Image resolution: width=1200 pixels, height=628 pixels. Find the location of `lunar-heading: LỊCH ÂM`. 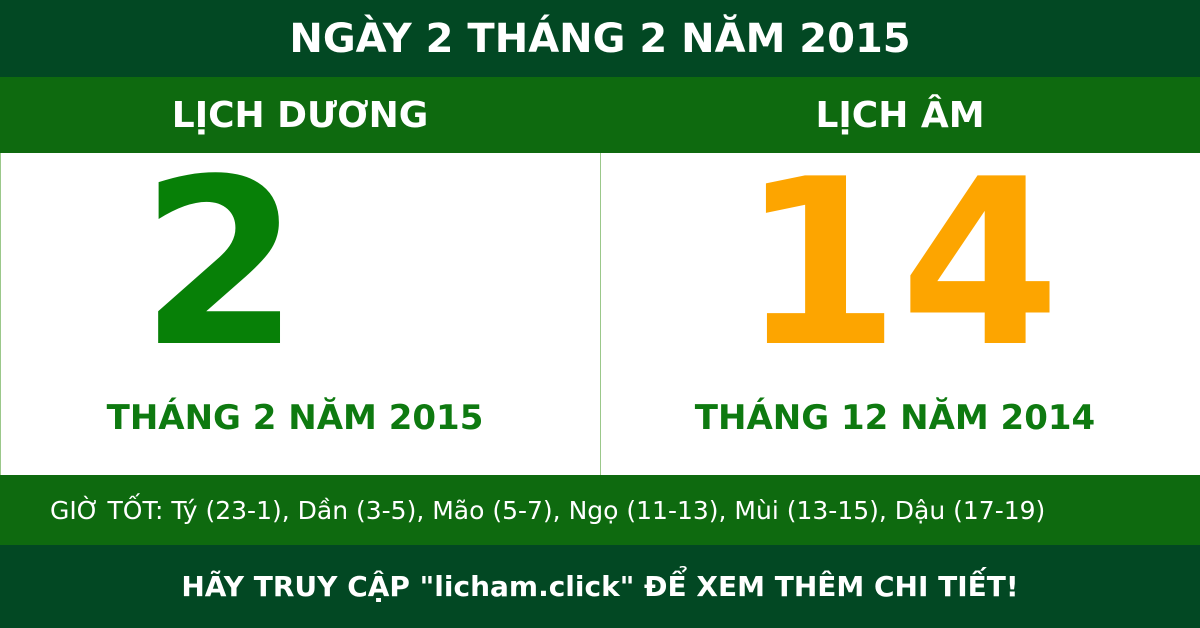

lunar-heading: LỊCH ÂM is located at coordinates (900, 115).